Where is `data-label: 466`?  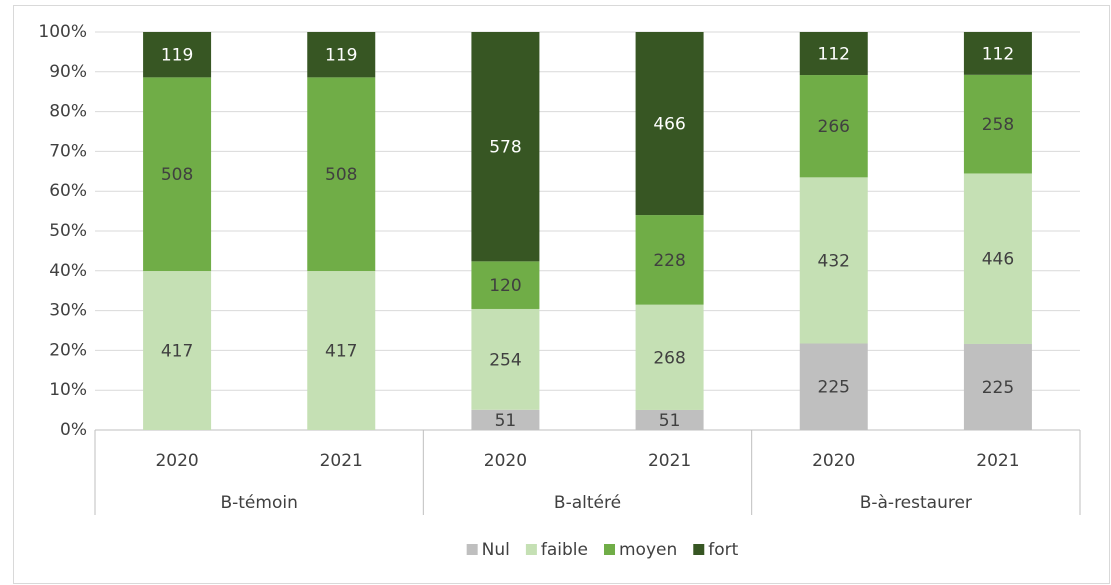
data-label: 466 is located at coordinates (669, 125).